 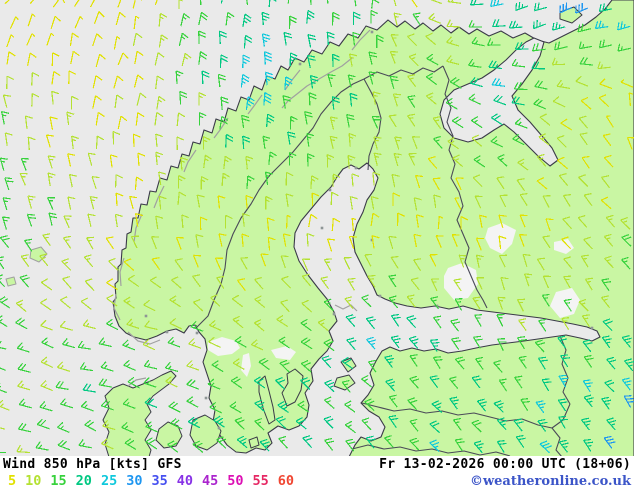 I want to click on wind-speed-legend: 5 10 15 20 25 30 35 40 45 50 55 60, so click(x=148, y=481).